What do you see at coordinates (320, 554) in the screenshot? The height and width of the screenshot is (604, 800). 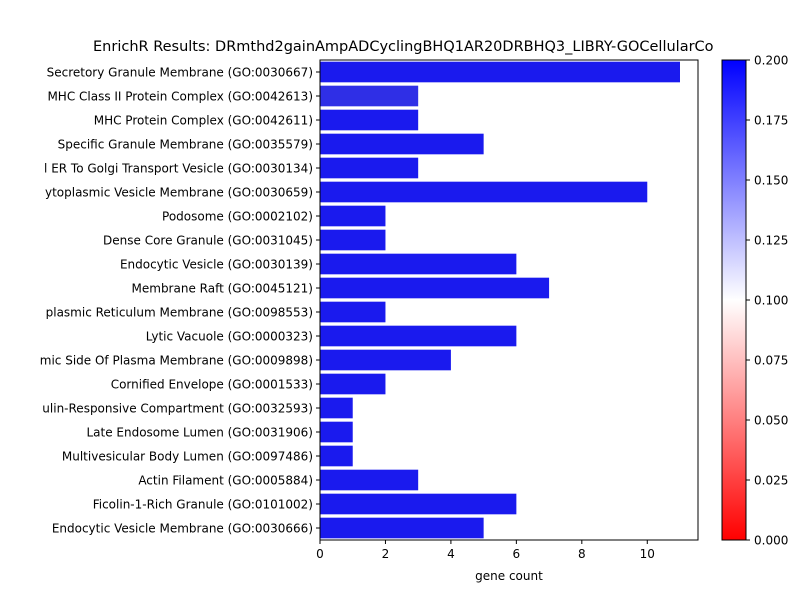 I see `x-tick-label: 0` at bounding box center [320, 554].